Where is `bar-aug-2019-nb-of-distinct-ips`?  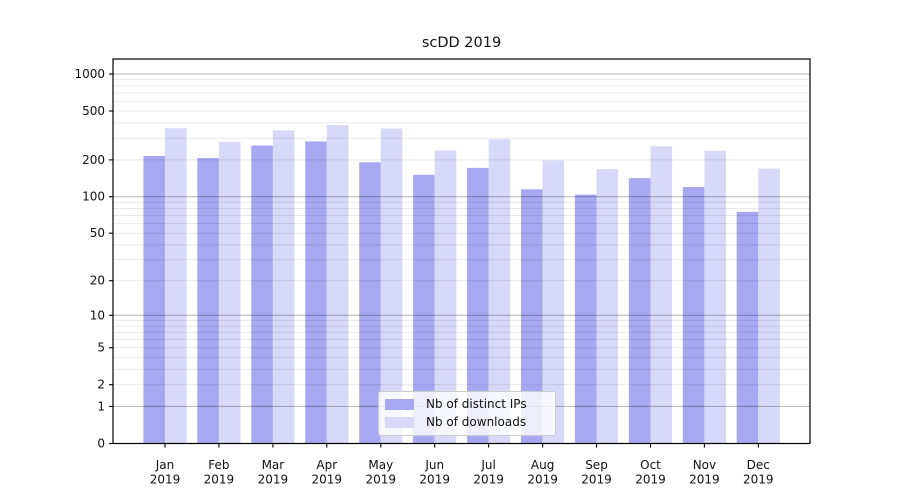
bar-aug-2019-nb-of-distinct-ips is located at coordinates (532, 316).